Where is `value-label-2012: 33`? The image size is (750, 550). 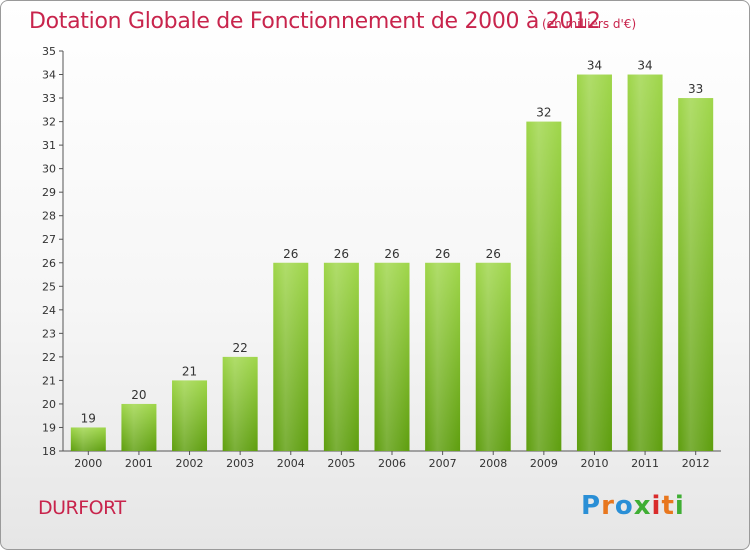
value-label-2012: 33 is located at coordinates (695, 89).